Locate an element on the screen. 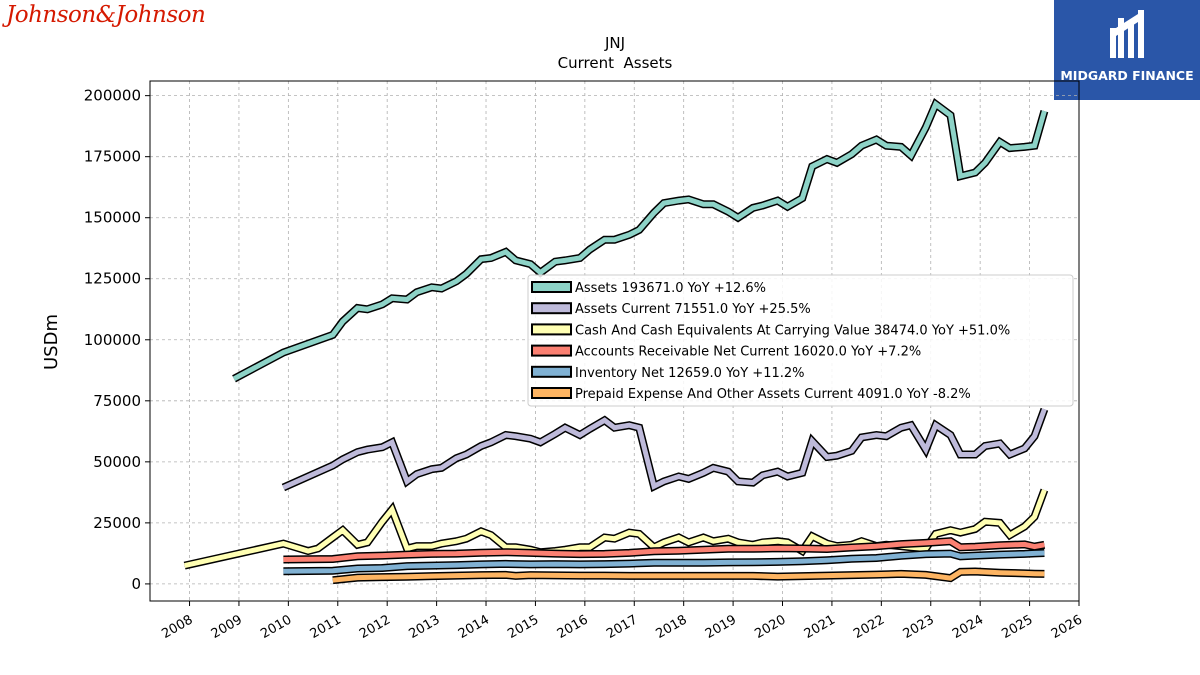 The height and width of the screenshot is (675, 1200). x-tick-label: 2016 is located at coordinates (573, 627).